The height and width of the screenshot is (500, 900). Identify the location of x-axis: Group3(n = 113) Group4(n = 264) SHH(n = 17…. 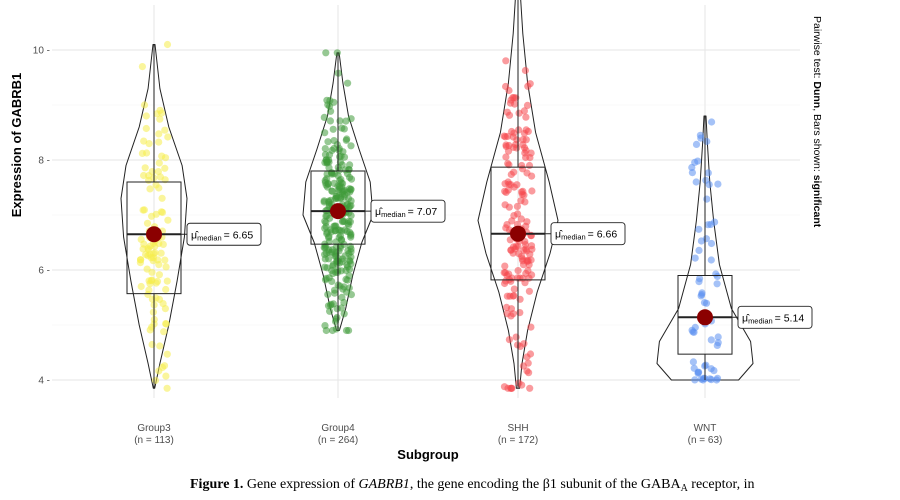
(428, 434).